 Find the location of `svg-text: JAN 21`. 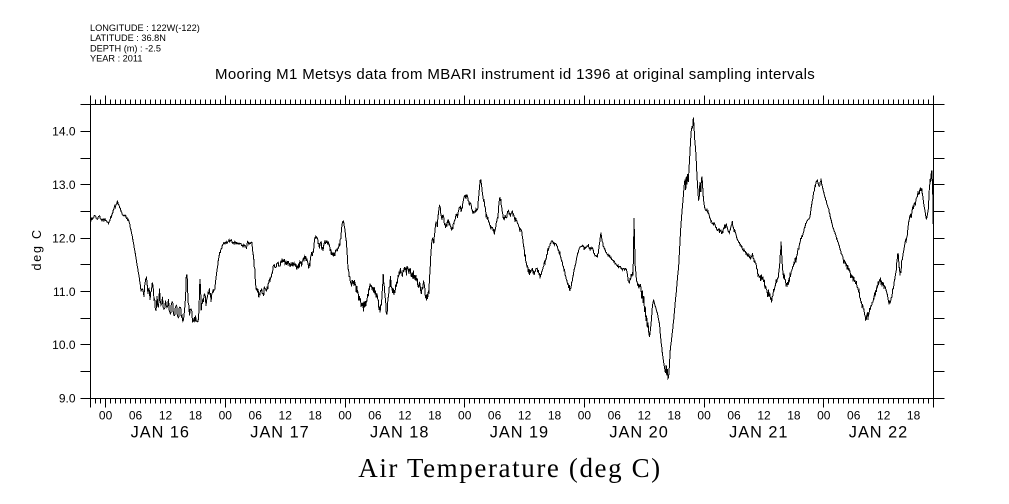

svg-text: JAN 21 is located at coordinates (758, 433).